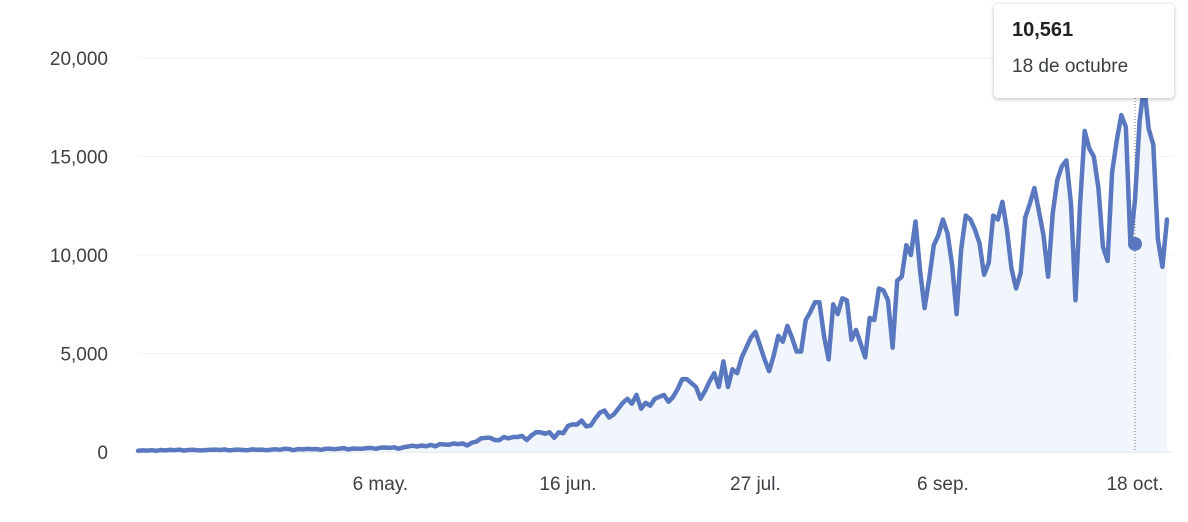 Image resolution: width=1188 pixels, height=522 pixels. I want to click on y-tick-label: 20,000, so click(79, 59).